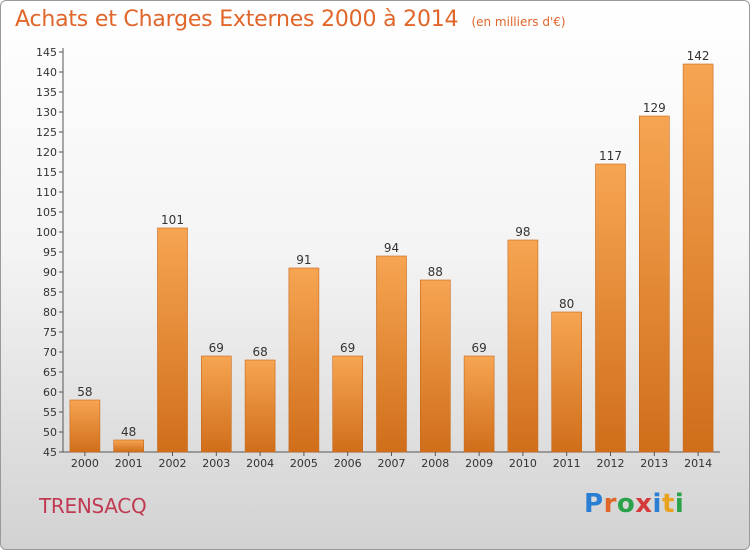 The width and height of the screenshot is (750, 550). I want to click on logo-letter: o, so click(626, 504).